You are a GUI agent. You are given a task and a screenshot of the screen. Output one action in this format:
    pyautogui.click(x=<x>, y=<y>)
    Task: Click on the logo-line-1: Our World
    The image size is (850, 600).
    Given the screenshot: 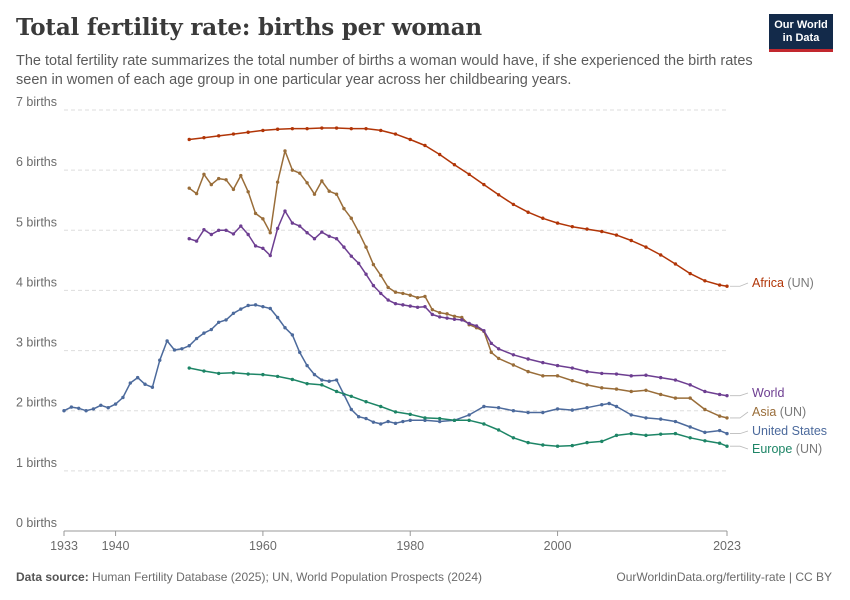 What is the action you would take?
    pyautogui.click(x=801, y=25)
    